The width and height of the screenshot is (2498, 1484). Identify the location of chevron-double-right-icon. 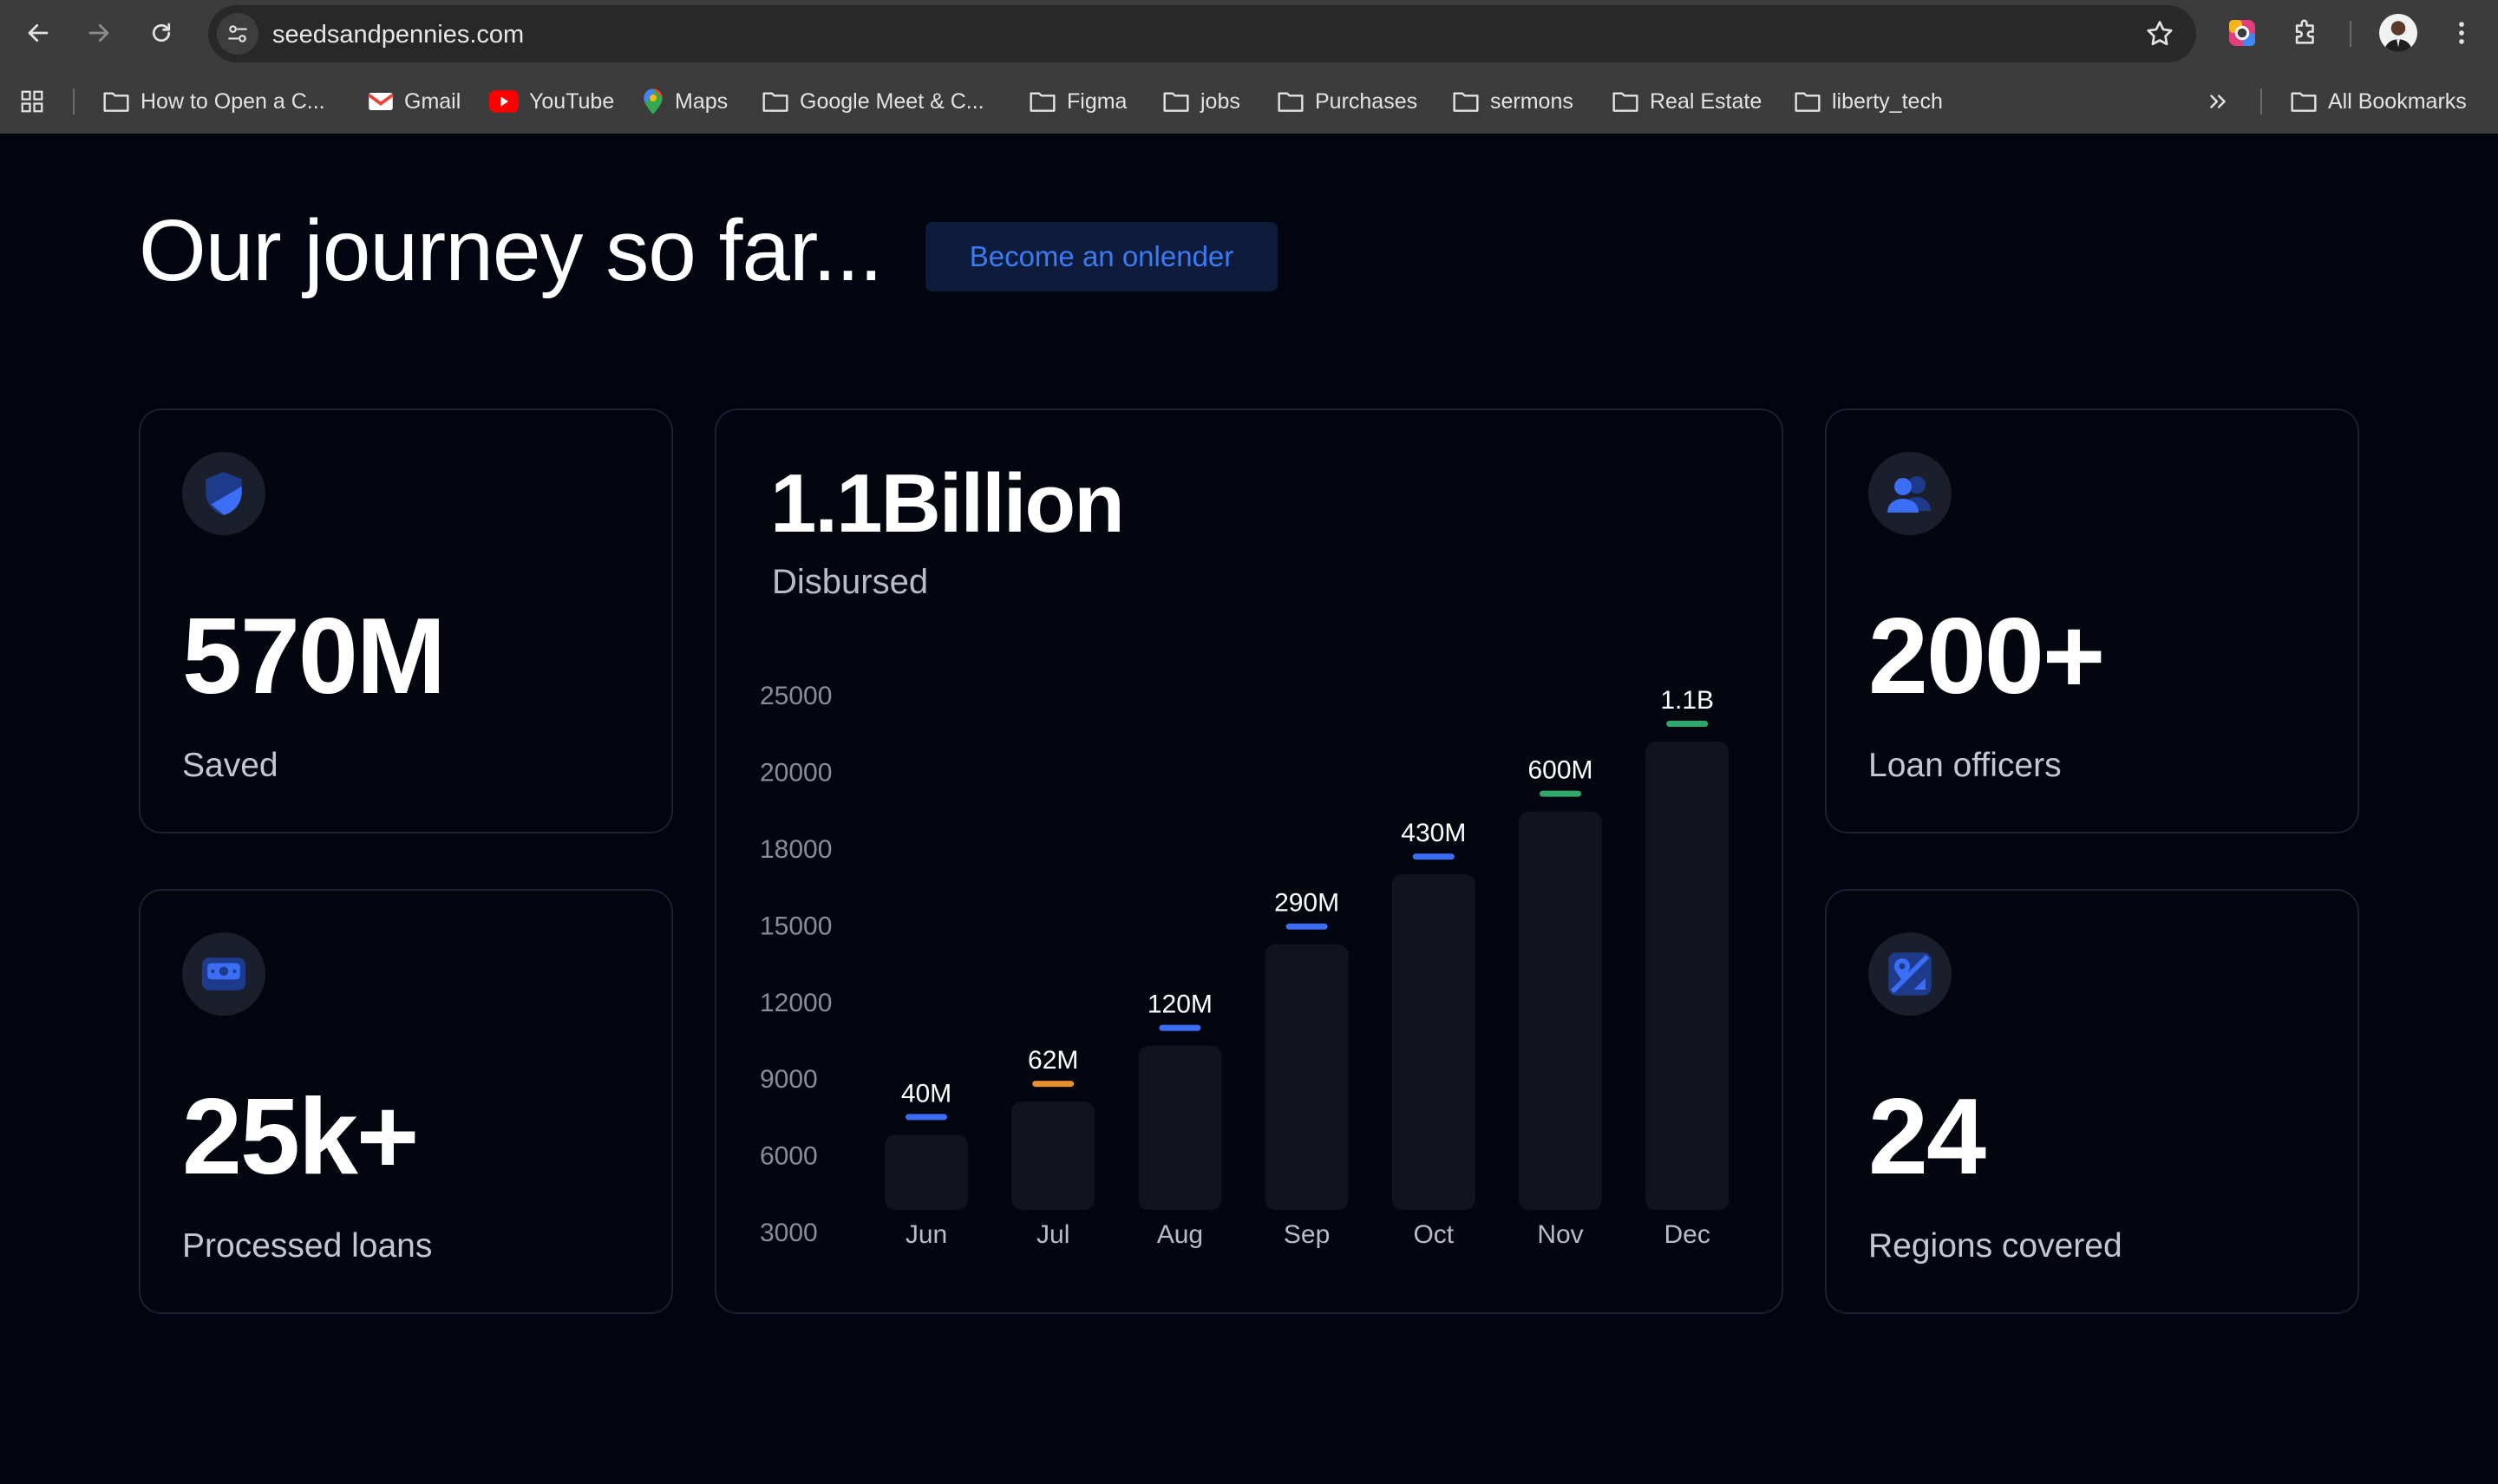
(2218, 102).